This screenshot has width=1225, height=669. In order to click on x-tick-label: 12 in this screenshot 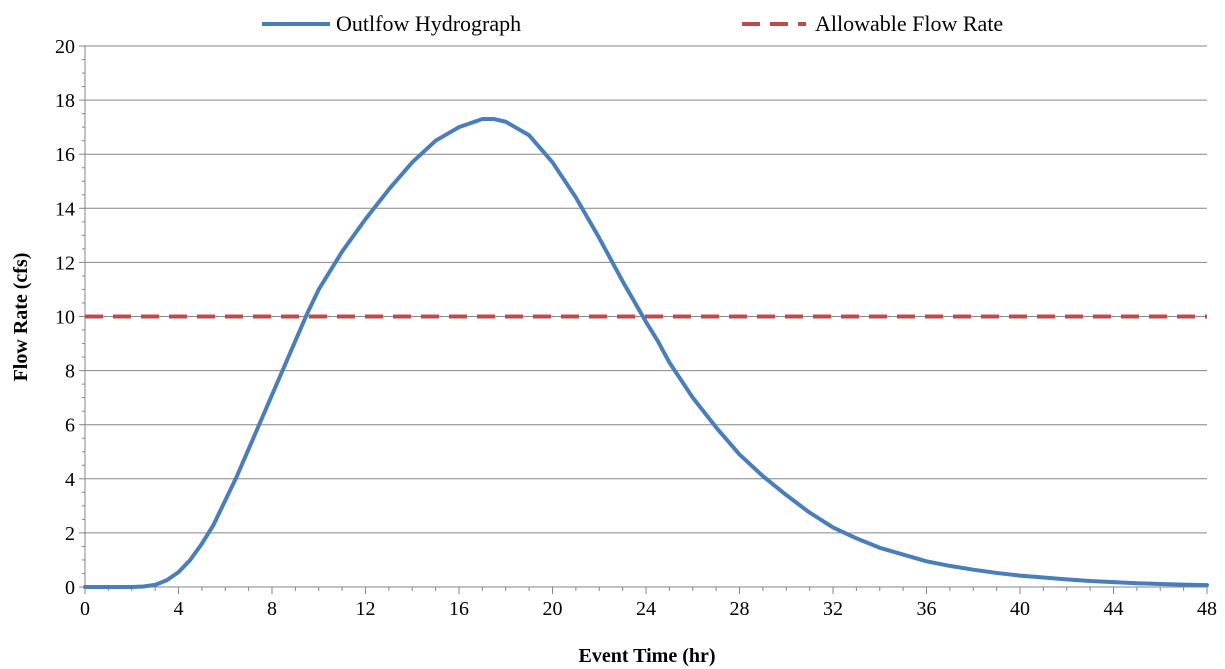, I will do `click(366, 609)`.